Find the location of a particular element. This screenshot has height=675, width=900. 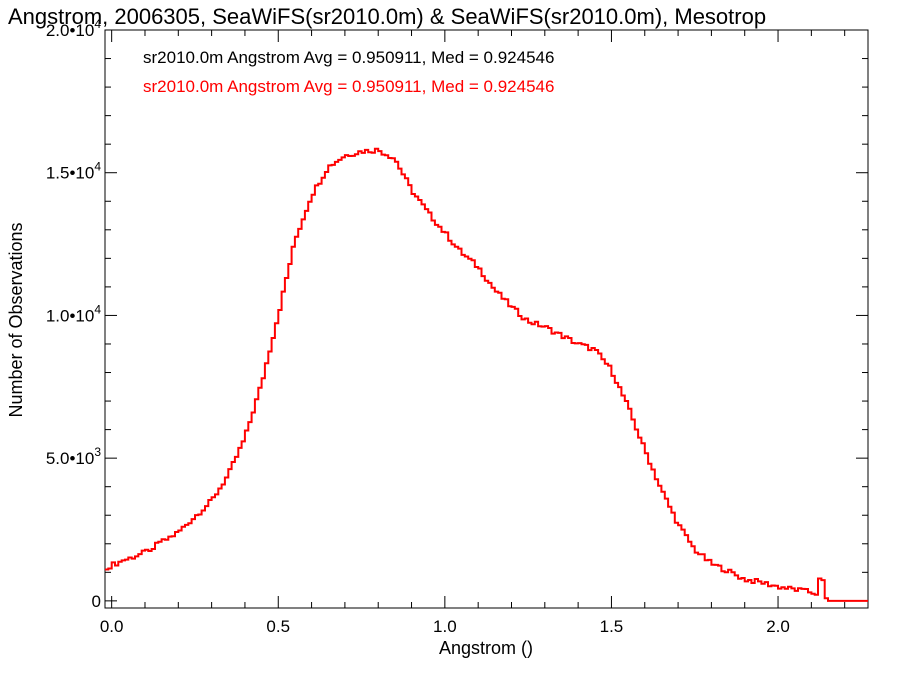

y-tick-mantissa: 1.5•10 is located at coordinates (70, 173).